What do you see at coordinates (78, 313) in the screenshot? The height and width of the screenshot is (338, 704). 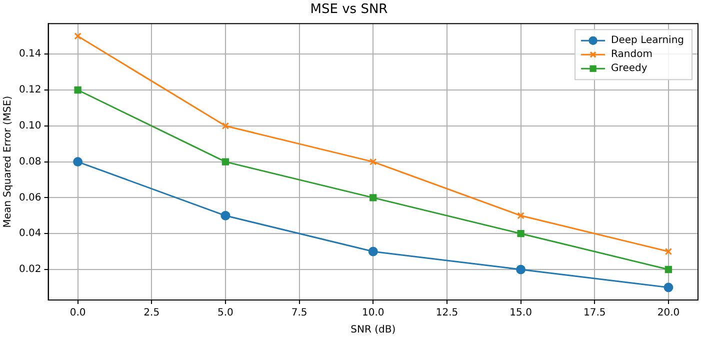 I see `x-tick-label: 0.0` at bounding box center [78, 313].